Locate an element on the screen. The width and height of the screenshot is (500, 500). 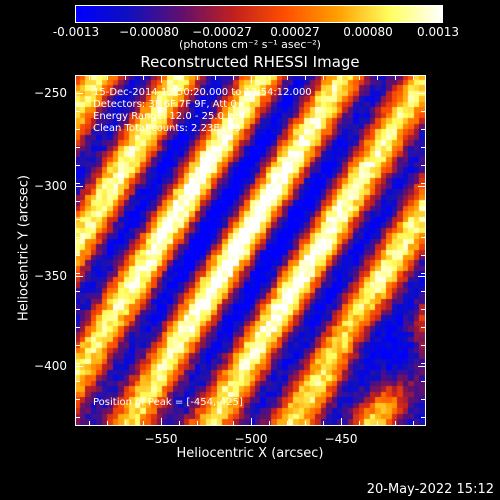
x-axis-label: Heliocentric X (arcsec) is located at coordinates (250, 453).